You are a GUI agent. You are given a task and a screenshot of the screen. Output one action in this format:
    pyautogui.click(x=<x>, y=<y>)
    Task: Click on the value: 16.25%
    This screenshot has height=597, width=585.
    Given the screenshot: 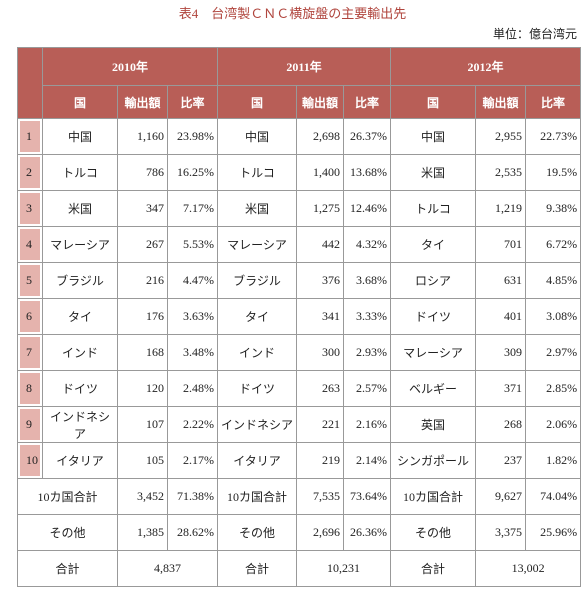 What is the action you would take?
    pyautogui.click(x=192, y=172)
    